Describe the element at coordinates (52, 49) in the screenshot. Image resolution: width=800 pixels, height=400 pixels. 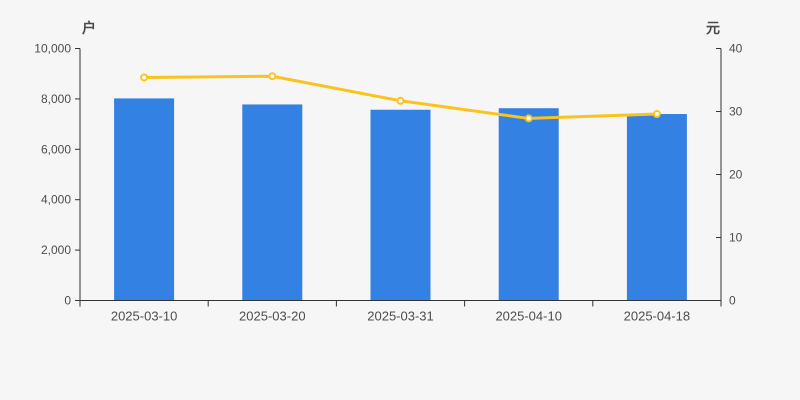
I see `left-axis-tick-label: 10,000` at that location.